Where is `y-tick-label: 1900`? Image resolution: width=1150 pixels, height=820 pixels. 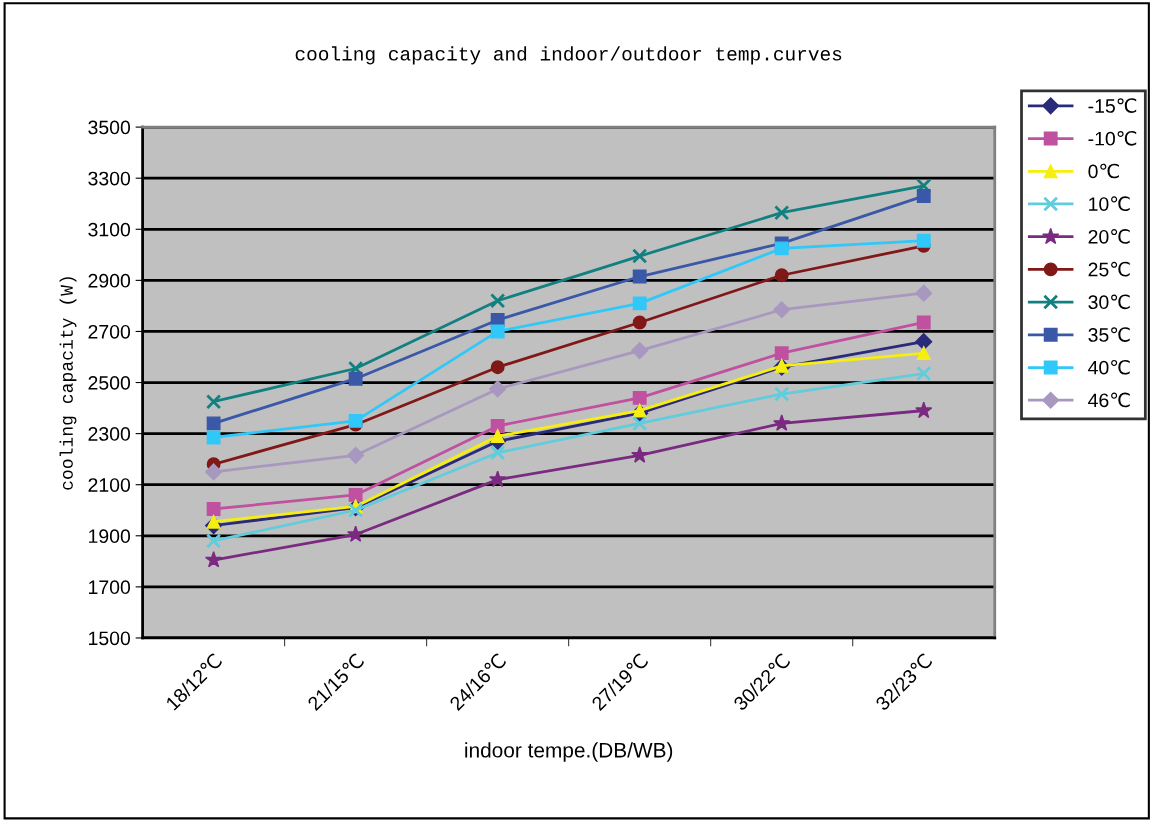
y-tick-label: 1900 is located at coordinates (110, 536).